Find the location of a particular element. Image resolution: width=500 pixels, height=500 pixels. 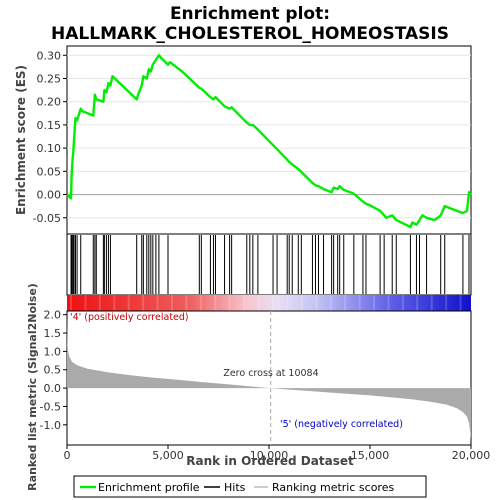

es-y-ticks: -0.05 0.00 0.05 0.10 0.15 0.20 0.25 0.30 is located at coordinates (50, 137).